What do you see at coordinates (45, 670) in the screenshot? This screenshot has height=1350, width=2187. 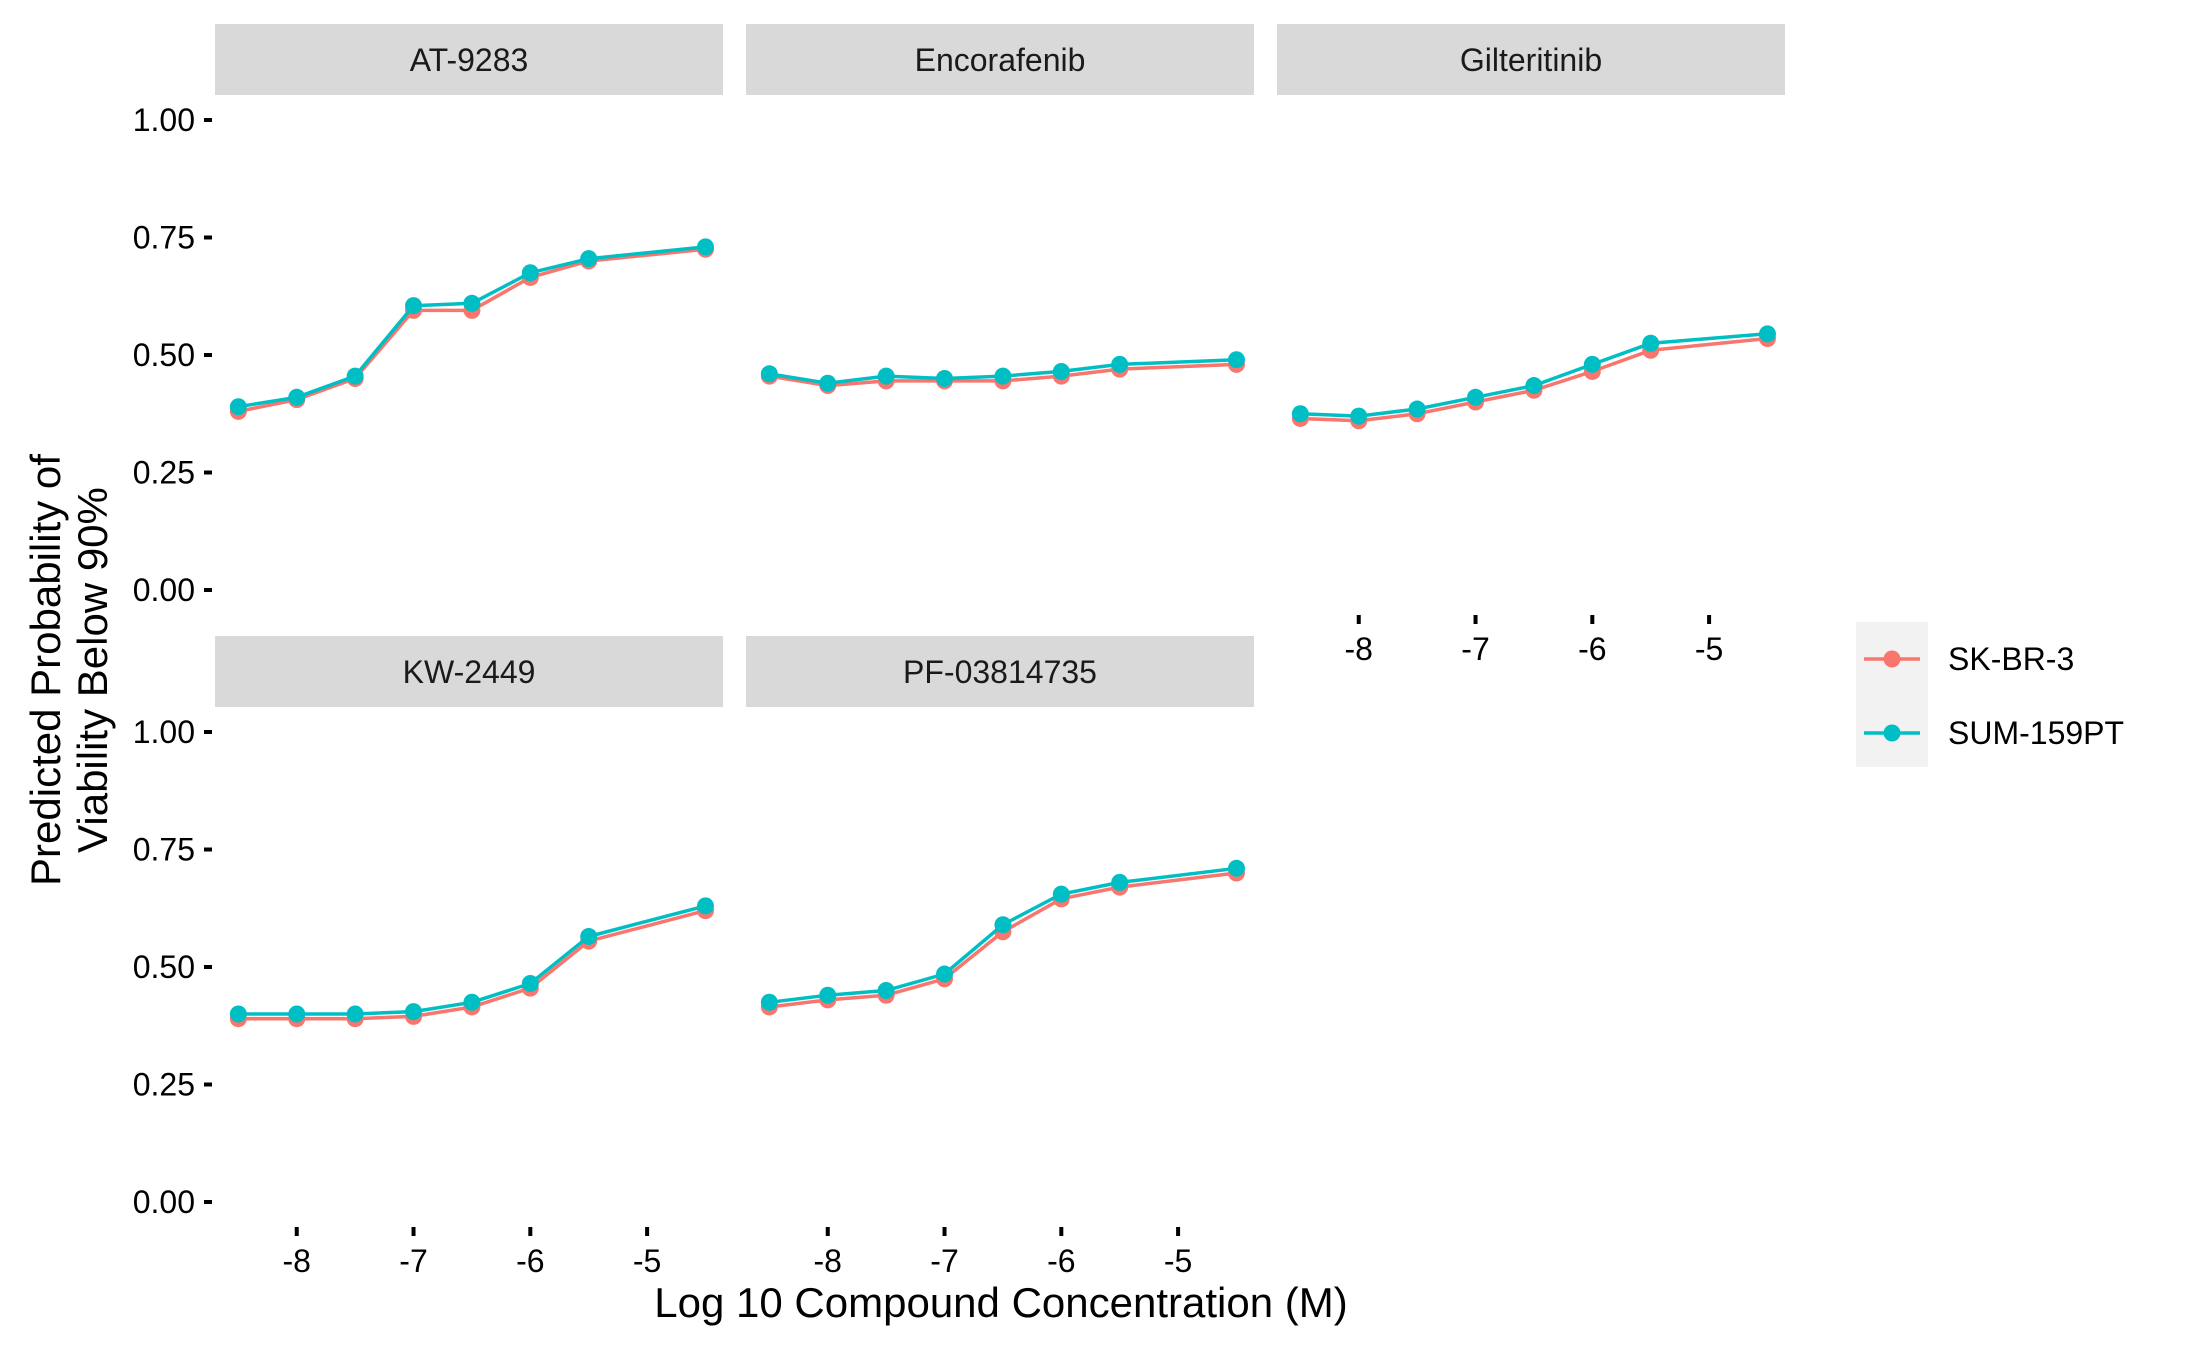 I see `y-axis-title-line-1: Predicted Probability of` at bounding box center [45, 670].